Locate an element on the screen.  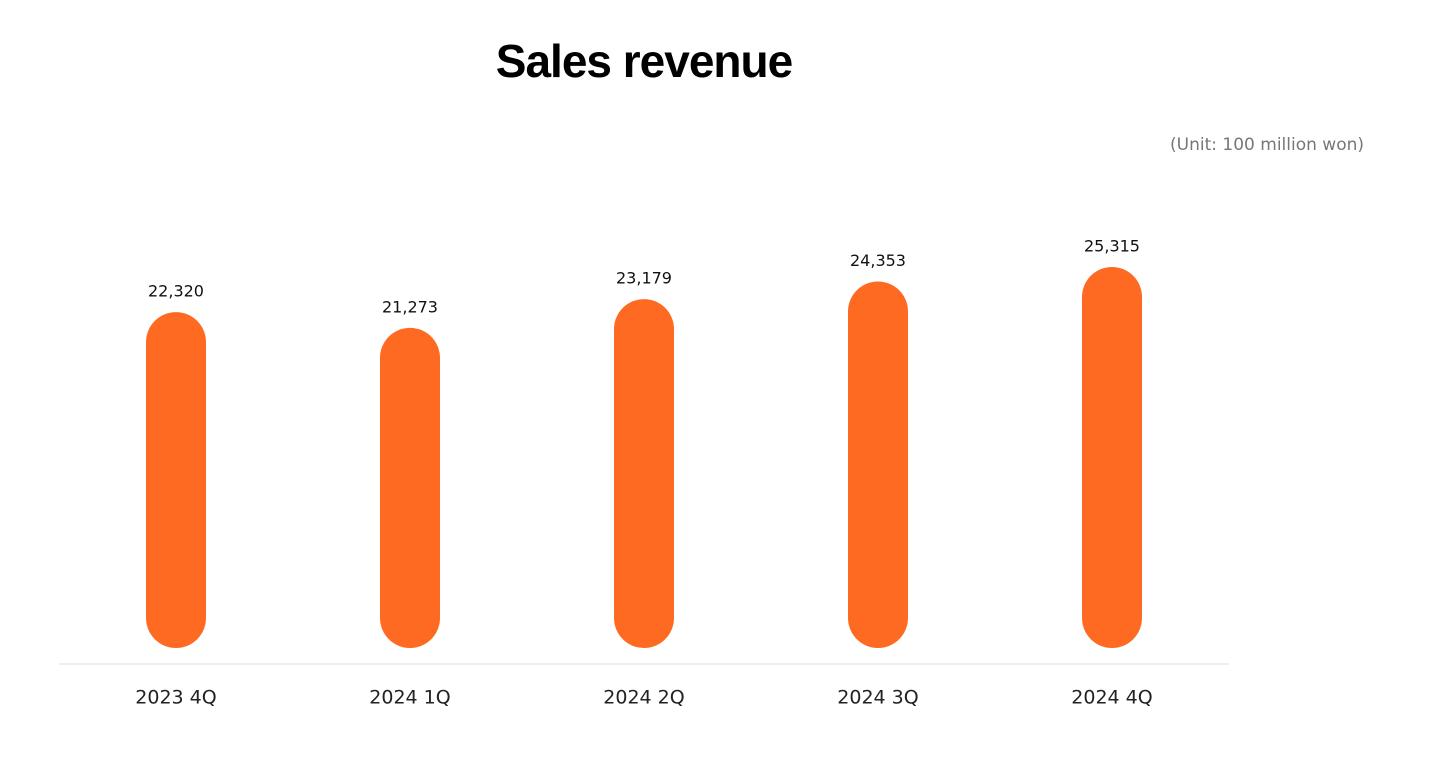
unit-note: (Unit: 100 million won) is located at coordinates (1267, 145).